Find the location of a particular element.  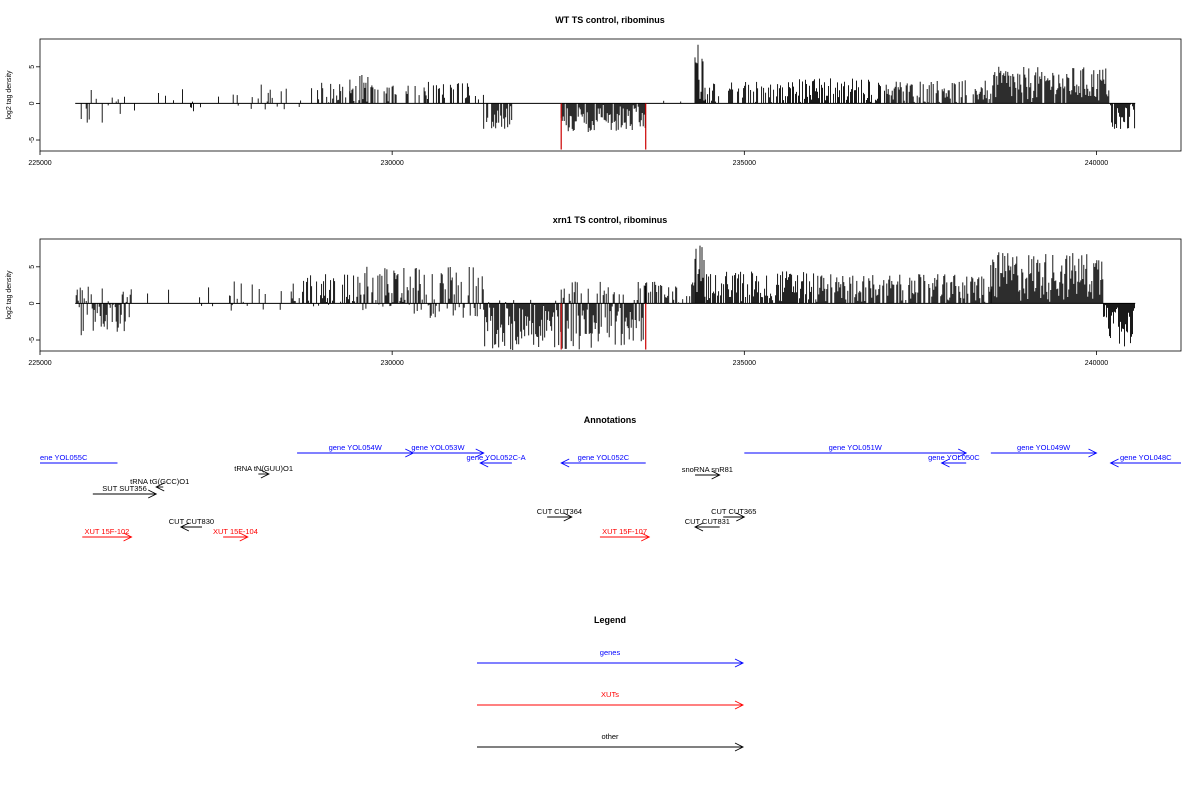

xrn1-track-ylabel: log2 tag density is located at coordinates (9, 295).